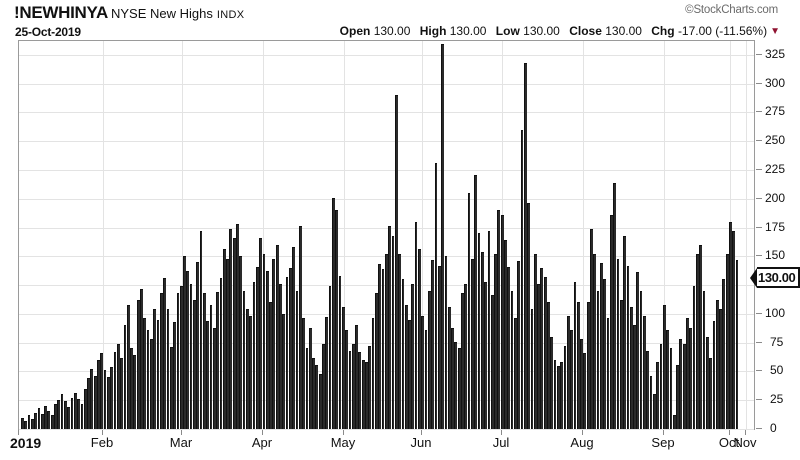 The width and height of the screenshot is (800, 460). I want to click on y-axis-label: 275, so click(775, 111).